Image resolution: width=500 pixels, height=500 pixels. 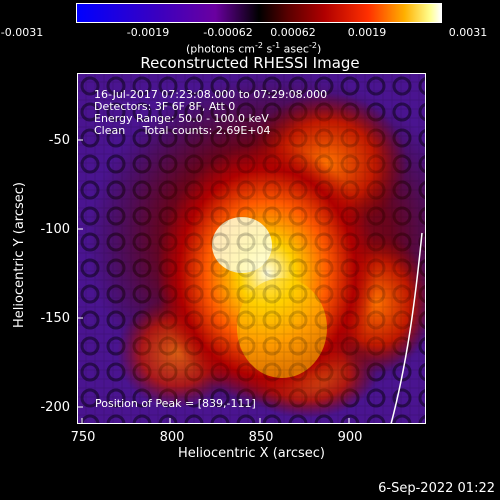 I want to click on y-tick-label: -200, so click(x=55, y=407).